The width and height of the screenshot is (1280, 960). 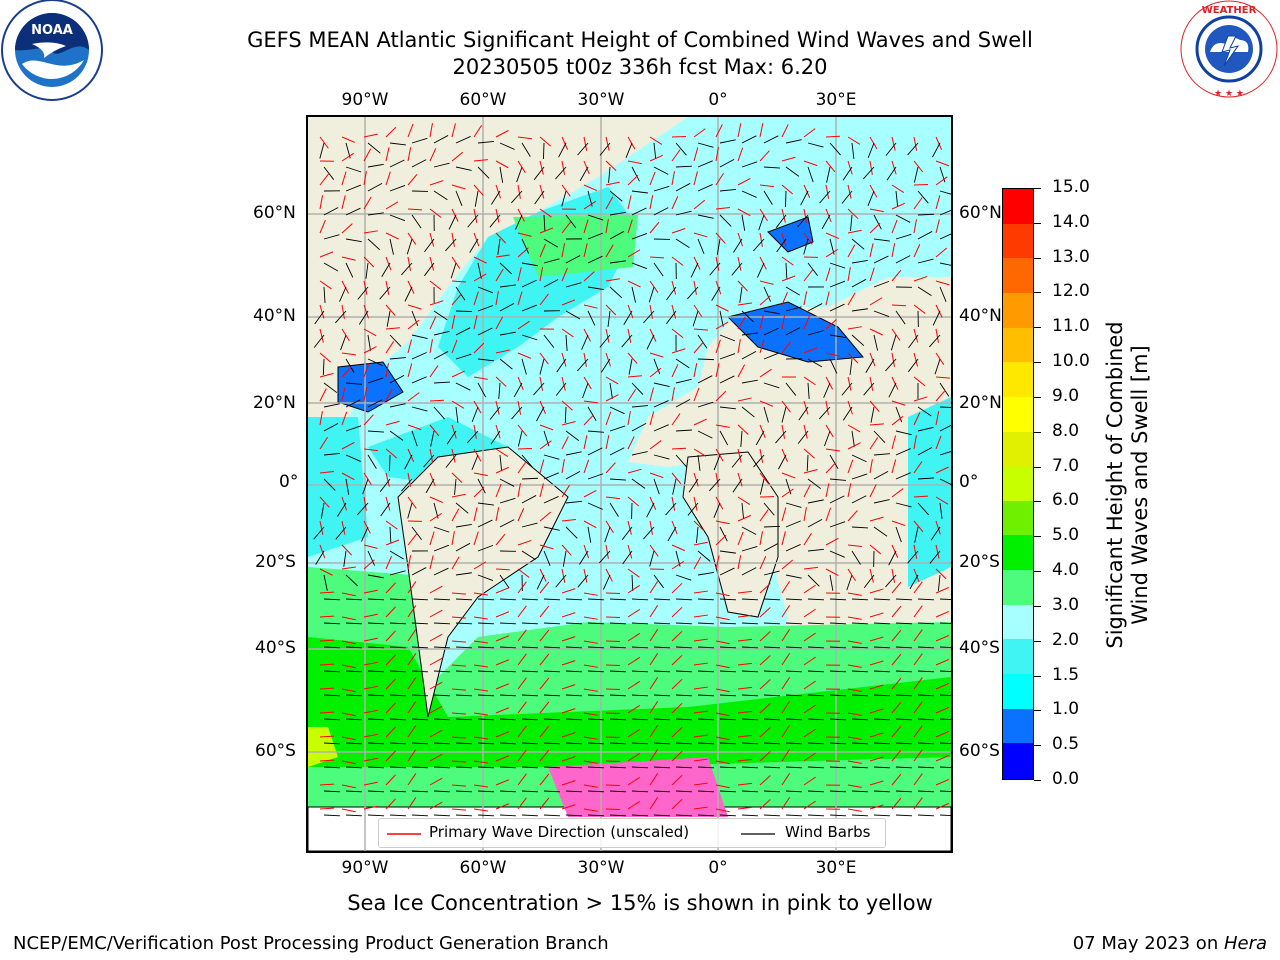 What do you see at coordinates (980, 403) in the screenshot?
I see `lat-tick-right: 20°N` at bounding box center [980, 403].